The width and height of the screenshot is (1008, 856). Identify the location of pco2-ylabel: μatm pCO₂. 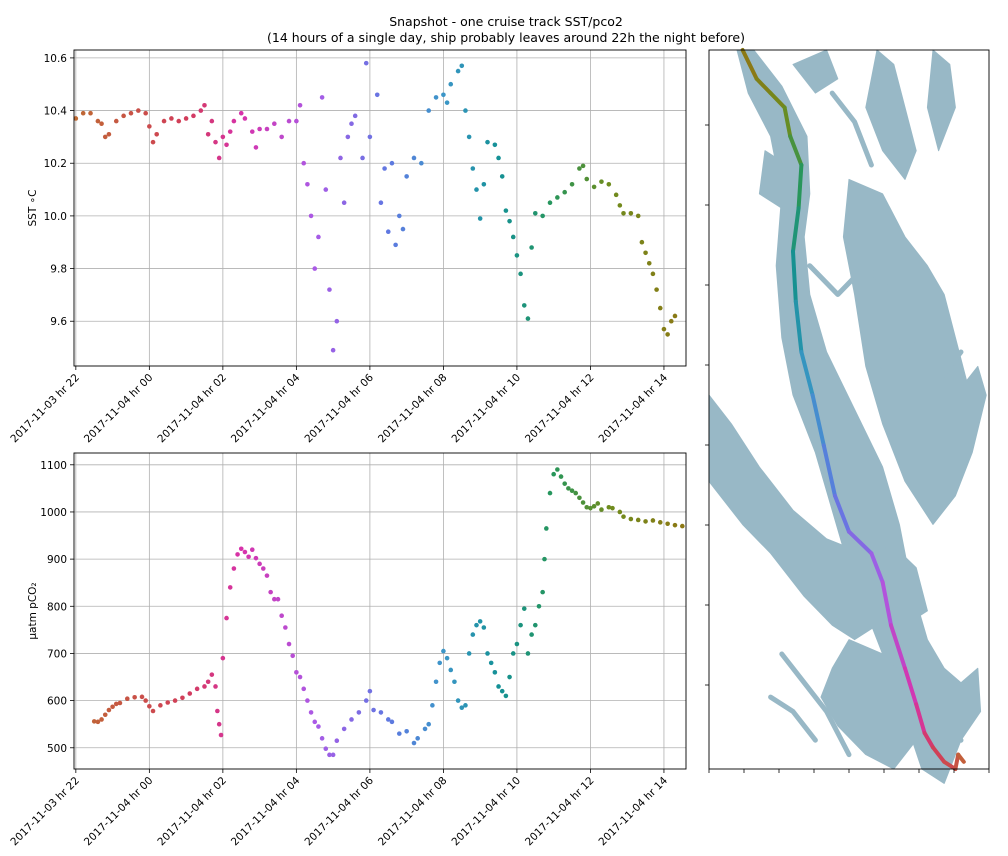
(33, 610).